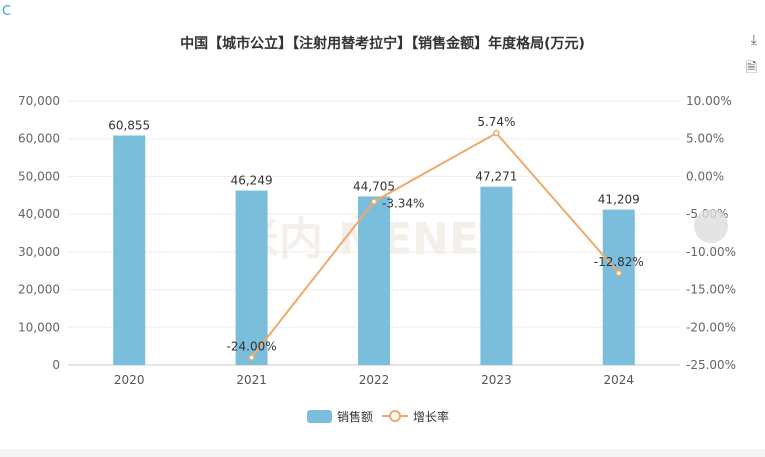 This screenshot has height=457, width=765. Describe the element at coordinates (496, 122) in the screenshot. I see `growth-label: 5.74%` at that location.